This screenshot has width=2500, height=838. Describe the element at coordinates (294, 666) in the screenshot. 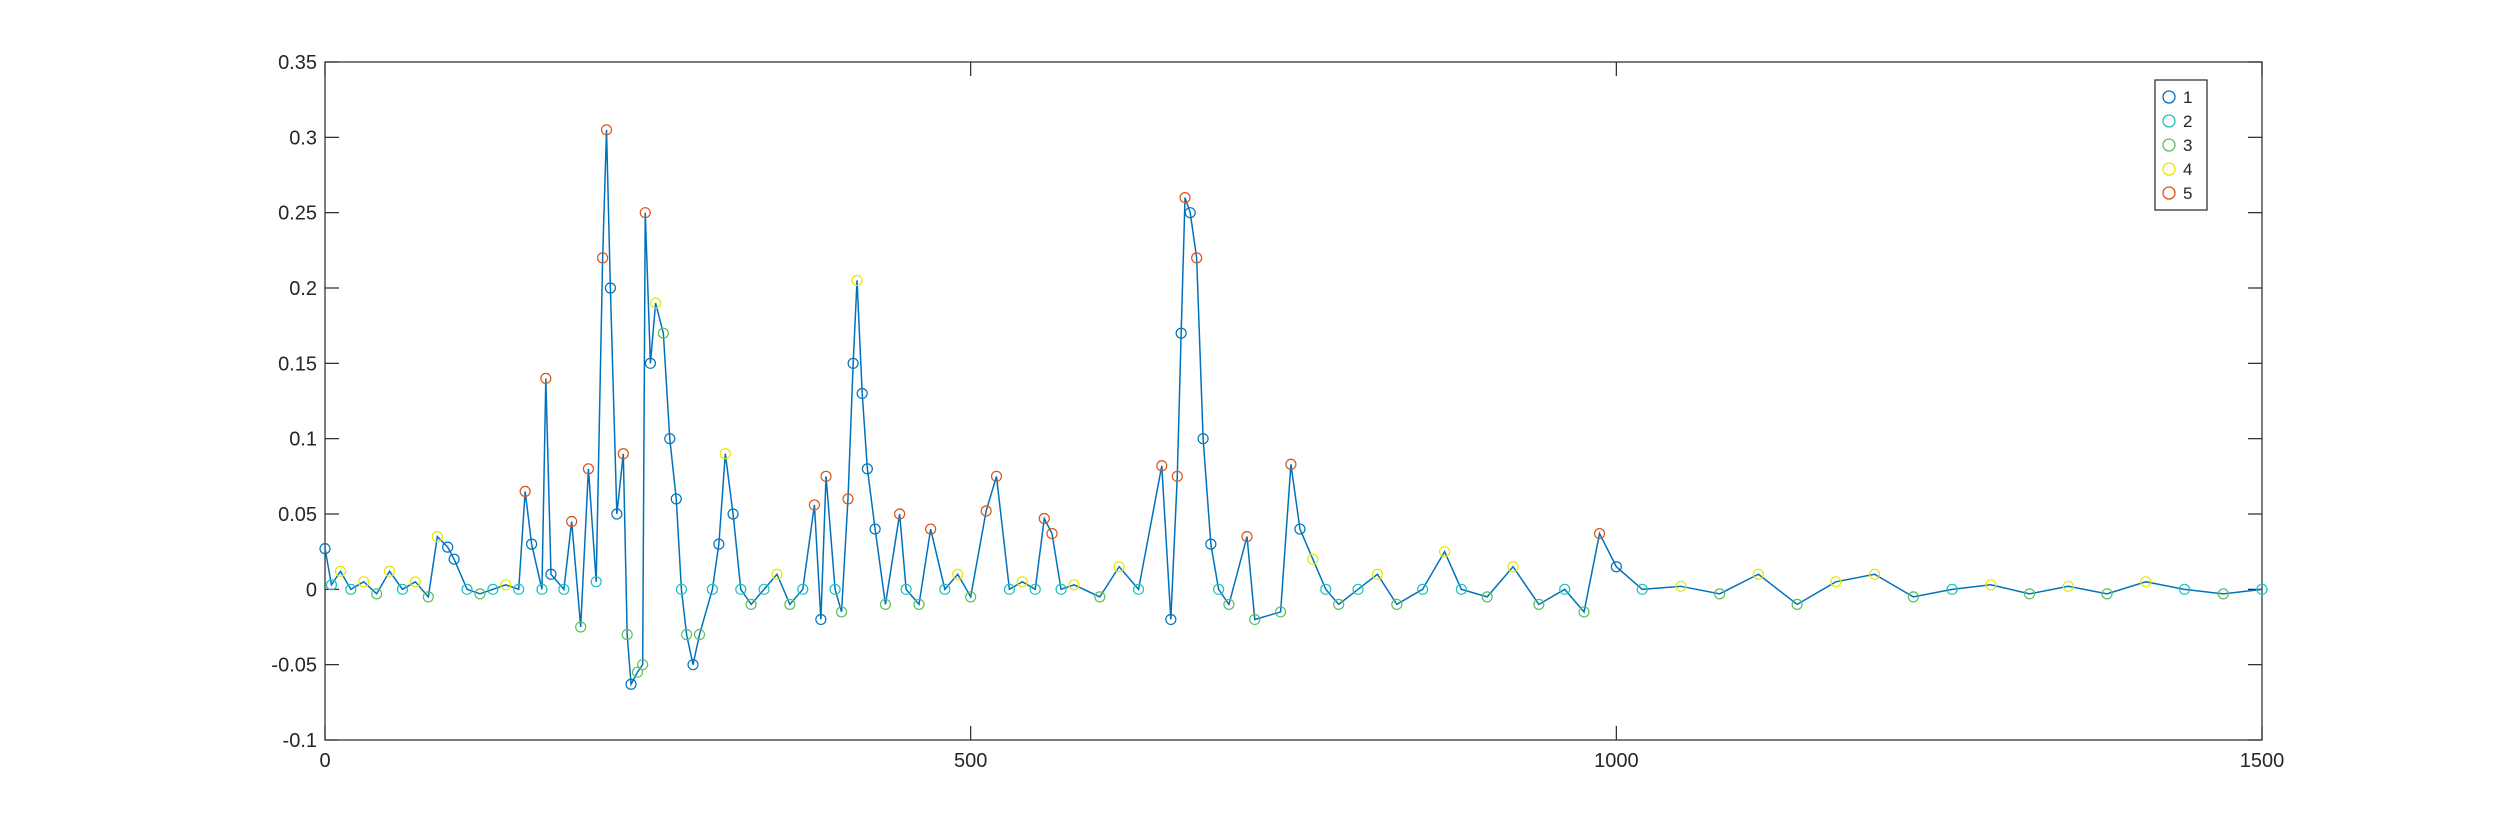

I see `y-tick-label: -0.05` at that location.